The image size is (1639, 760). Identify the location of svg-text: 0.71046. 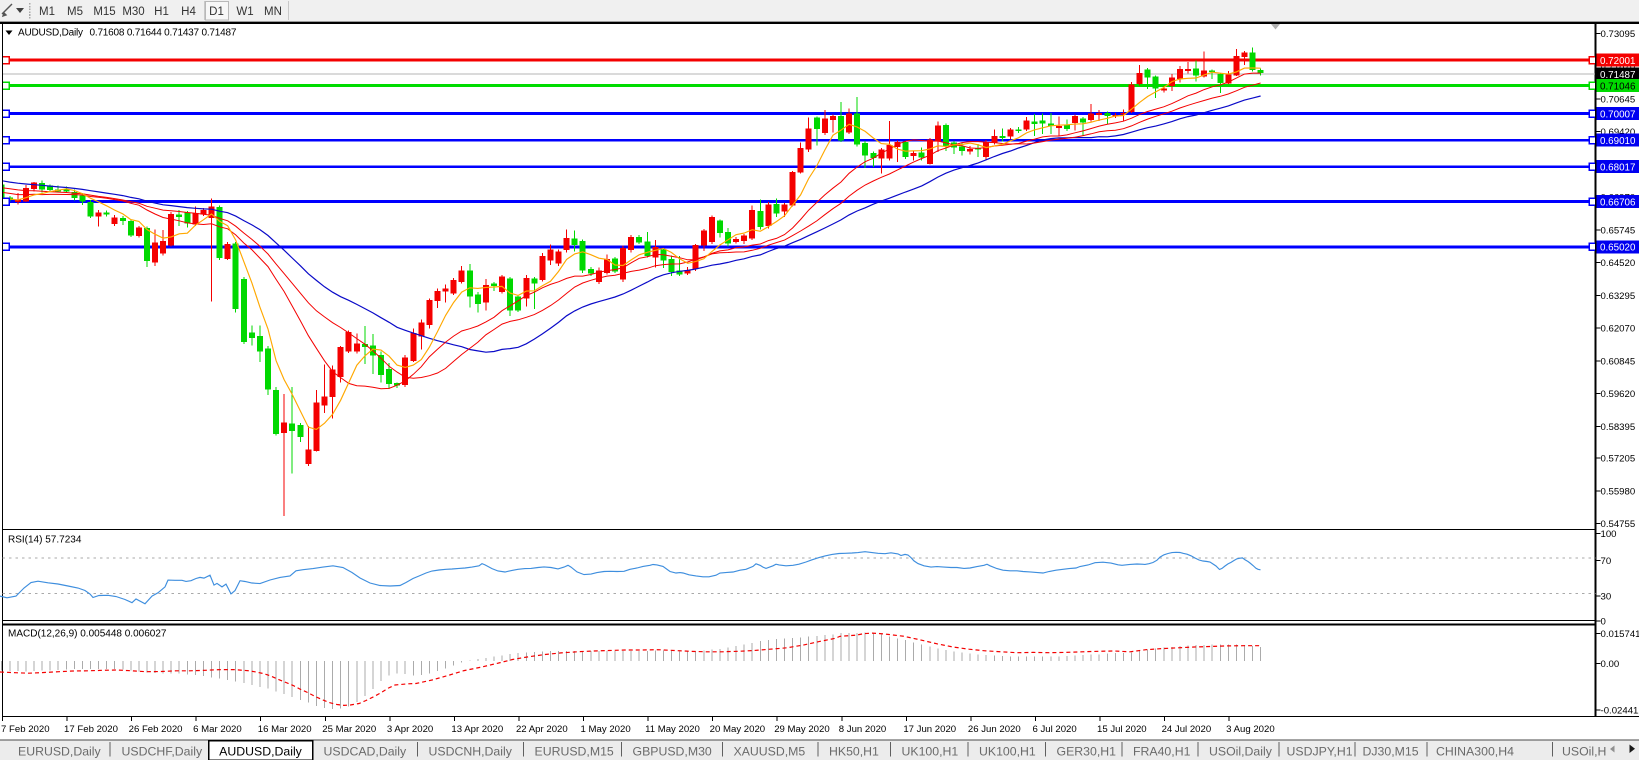
(1618, 87).